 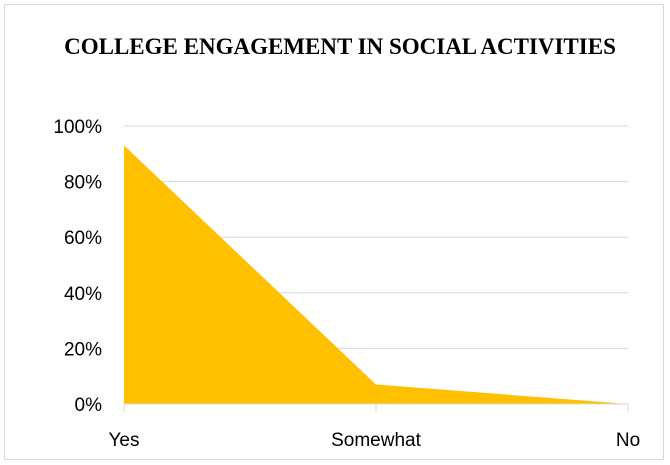 I want to click on x-tick-label: Somewhat, so click(x=376, y=440).